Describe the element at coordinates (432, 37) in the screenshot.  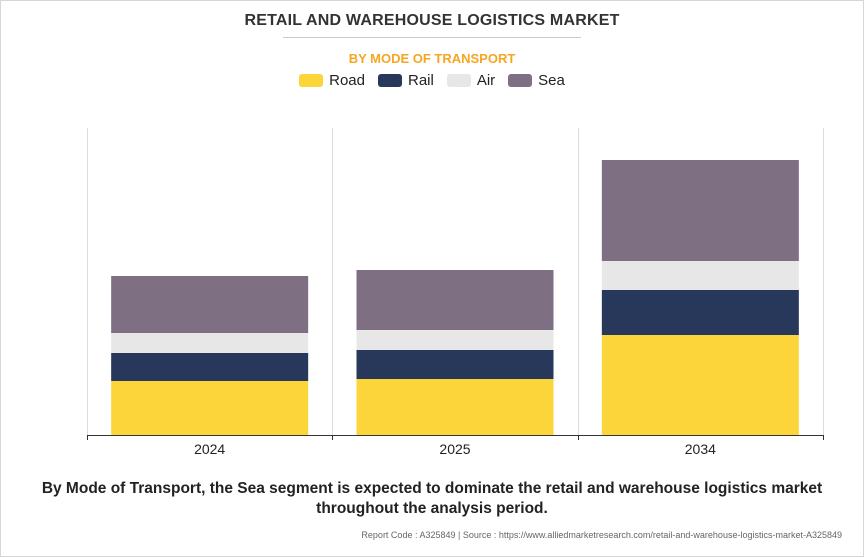
I see `title-divider` at that location.